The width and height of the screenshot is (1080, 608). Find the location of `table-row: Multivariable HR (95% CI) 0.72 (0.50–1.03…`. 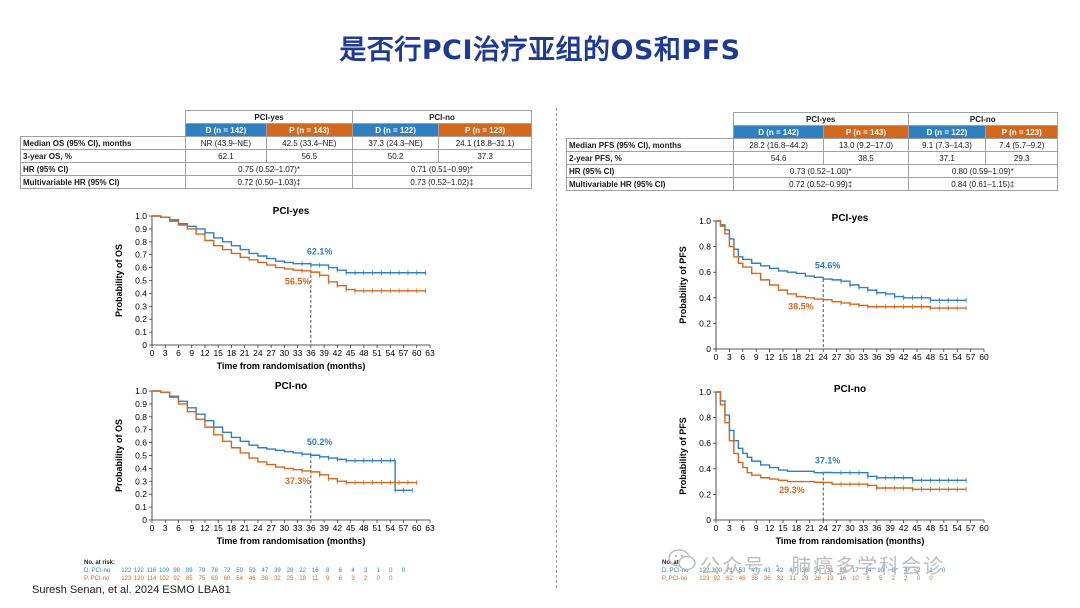

table-row: Multivariable HR (95% CI) 0.72 (0.50–1.03… is located at coordinates (276, 182).